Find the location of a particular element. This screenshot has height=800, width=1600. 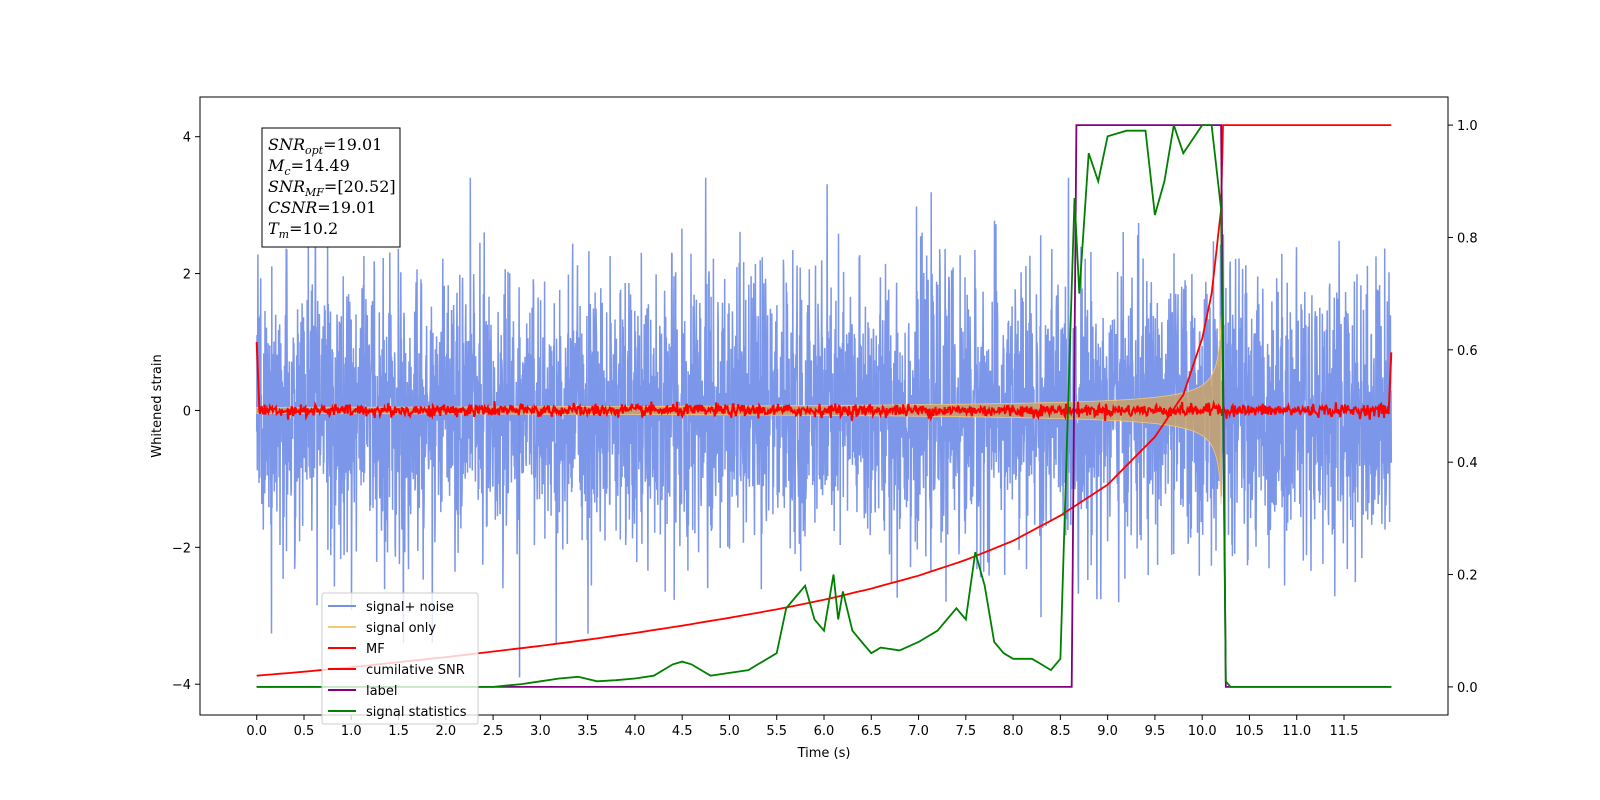

legend-label: signal+ noise is located at coordinates (410, 607).